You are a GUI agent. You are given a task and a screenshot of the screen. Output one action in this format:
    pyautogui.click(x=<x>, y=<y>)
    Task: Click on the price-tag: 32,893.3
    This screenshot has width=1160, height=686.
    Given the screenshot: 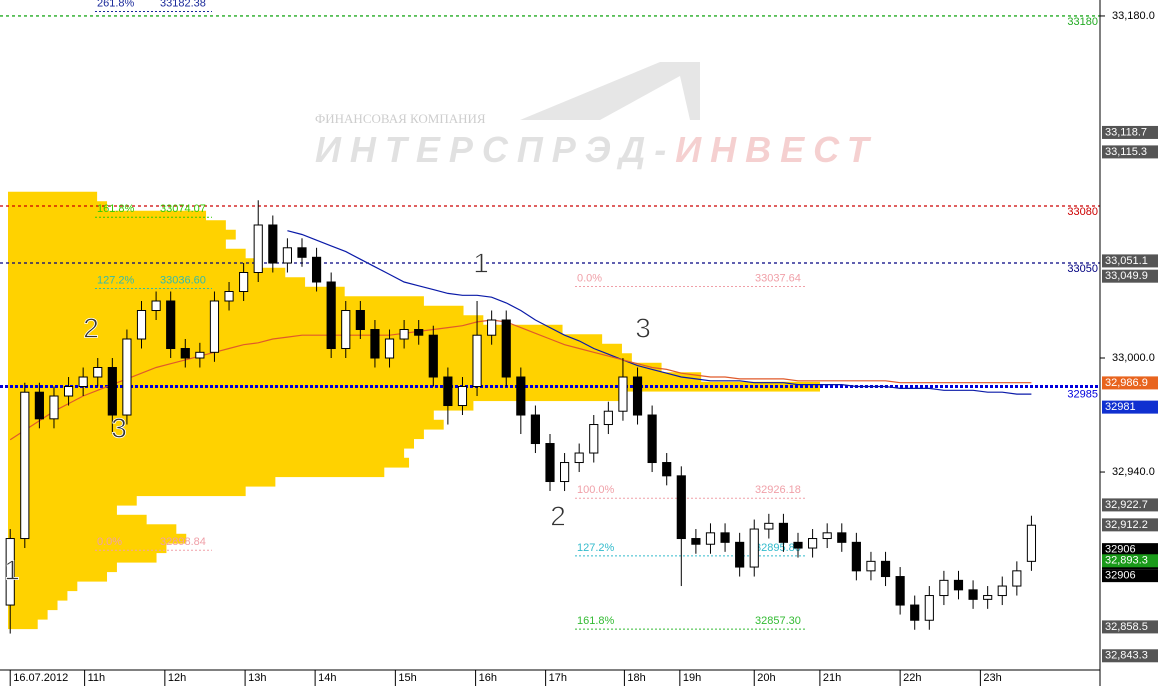 What is the action you would take?
    pyautogui.click(x=1130, y=561)
    